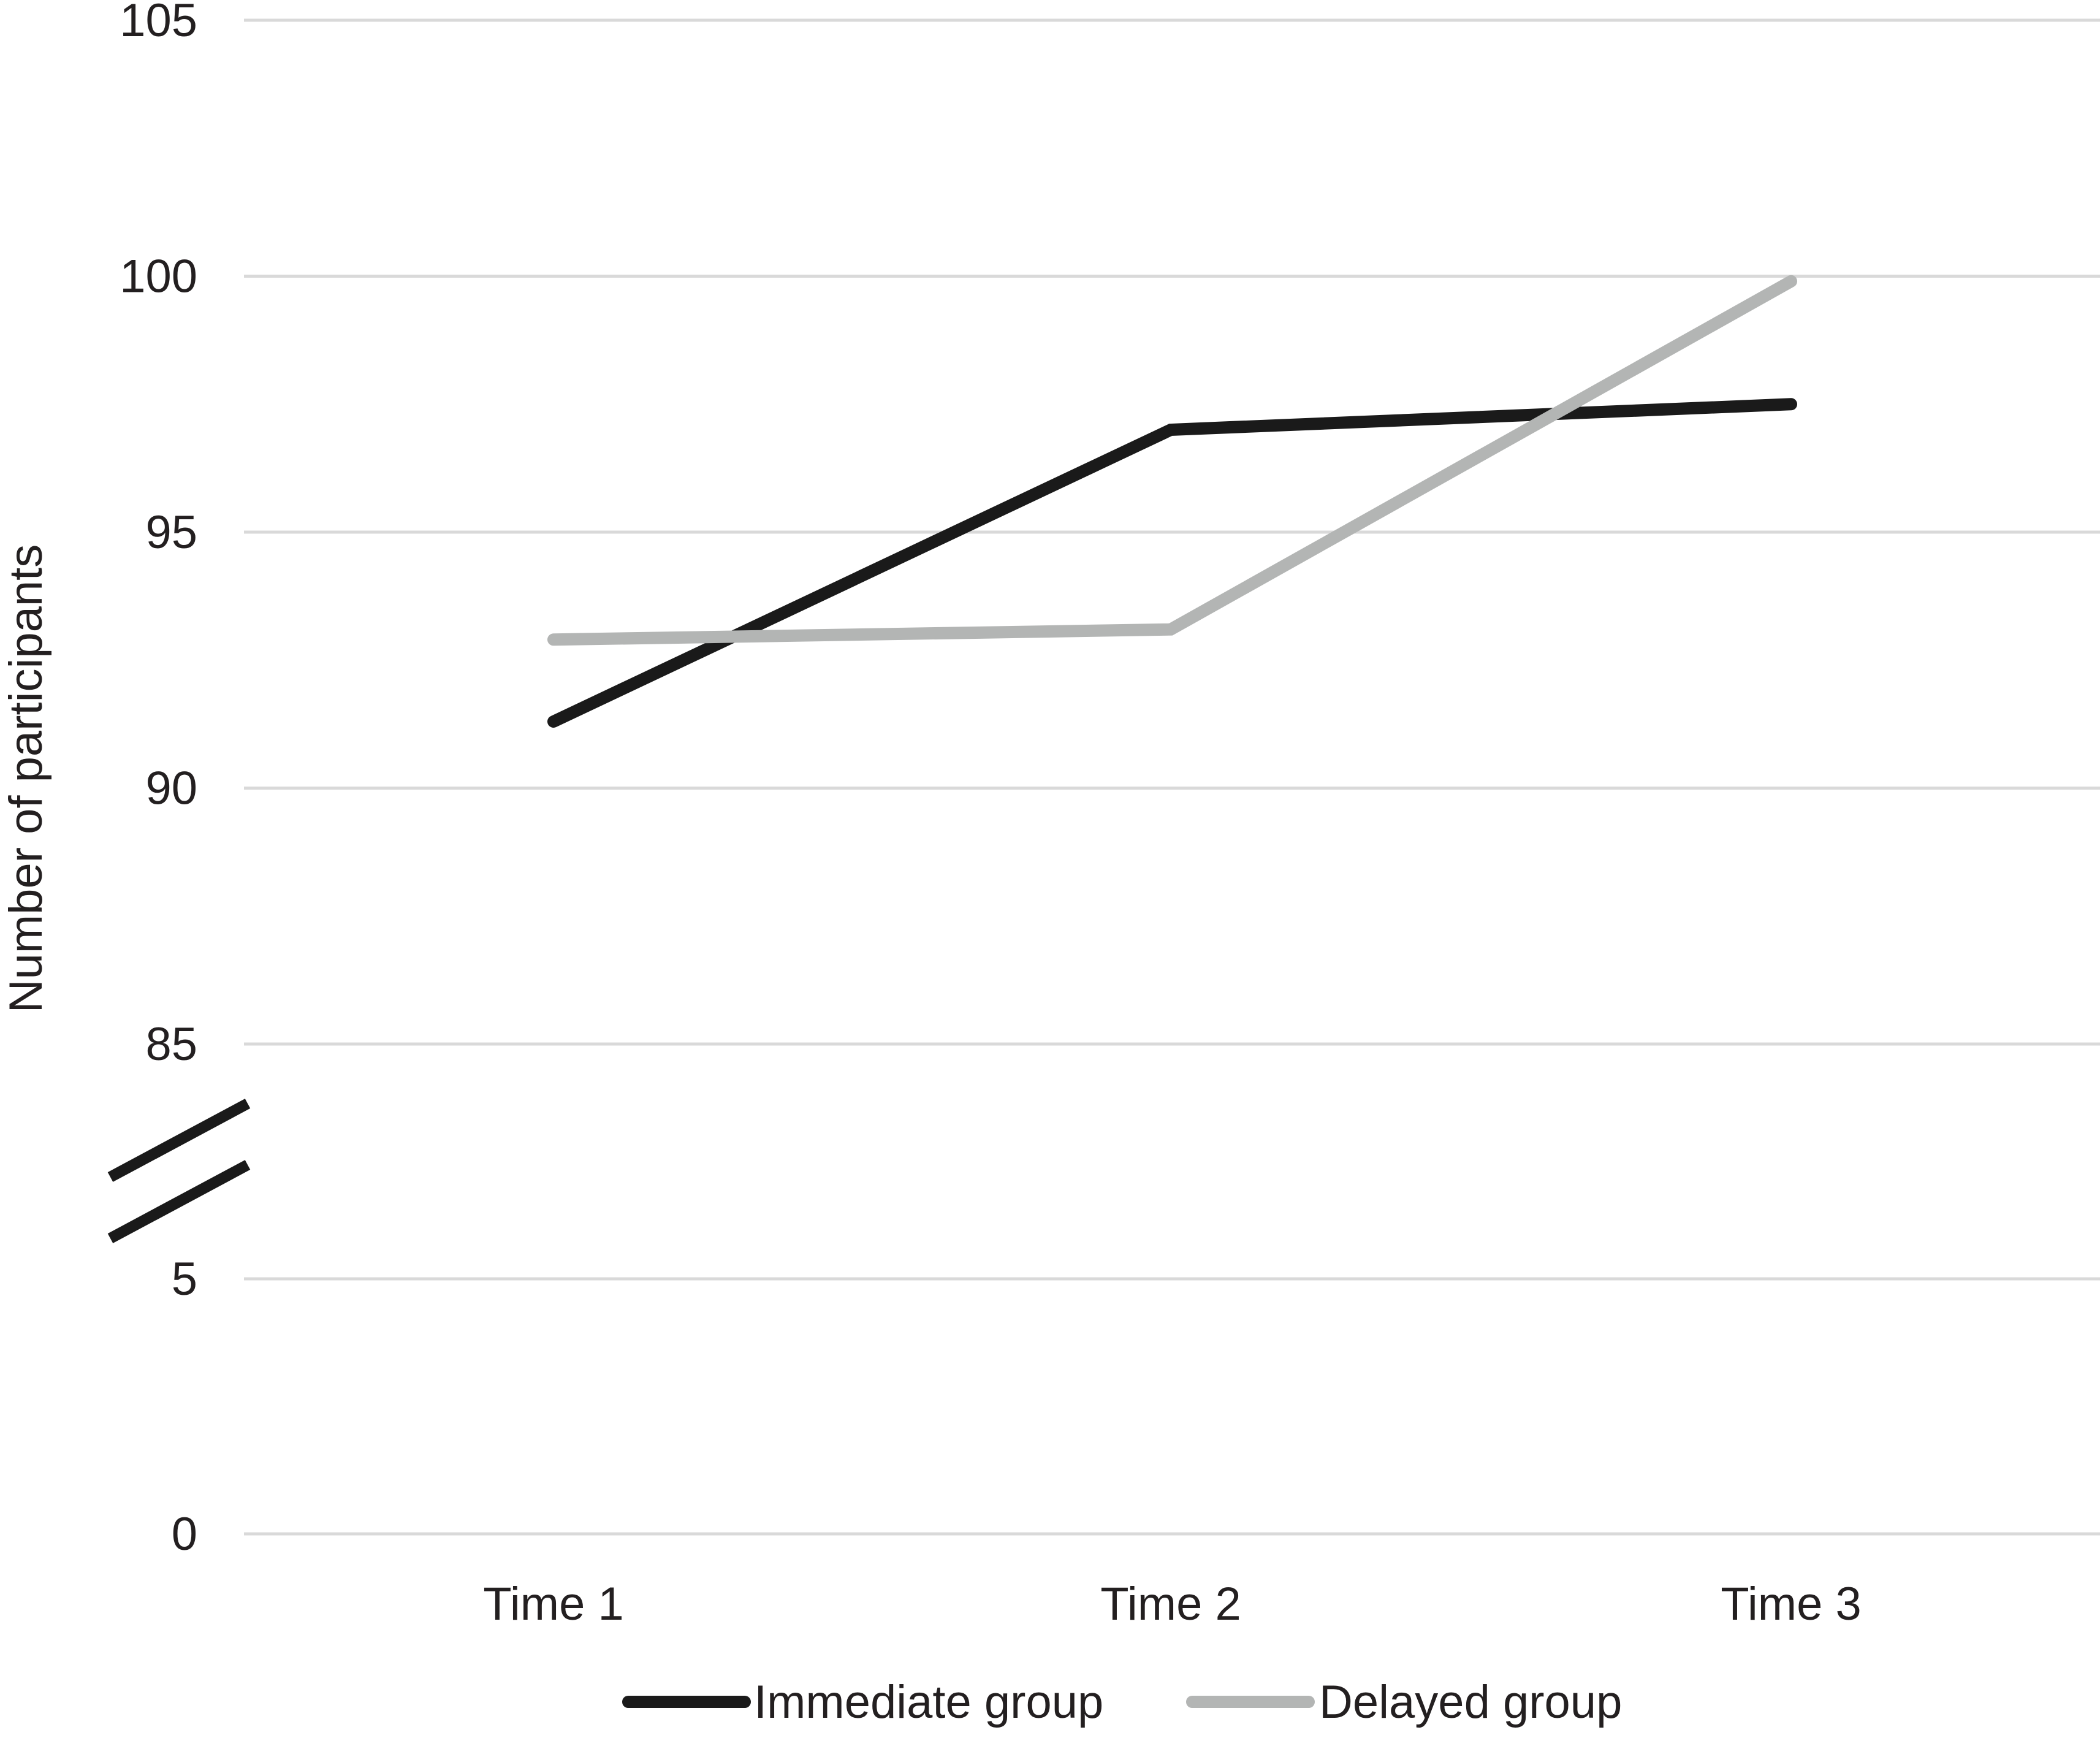 This screenshot has height=1746, width=2100. I want to click on y-tick-label: 105, so click(159, 23).